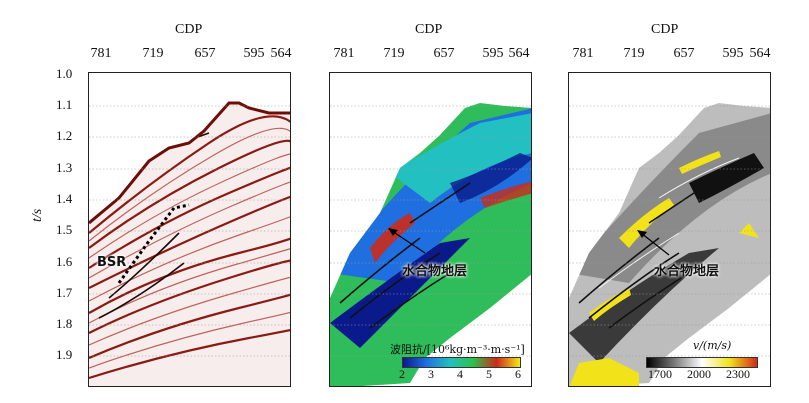 This screenshot has width=809, height=403. What do you see at coordinates (64, 73) in the screenshot?
I see `y-tick: 1.0` at bounding box center [64, 73].